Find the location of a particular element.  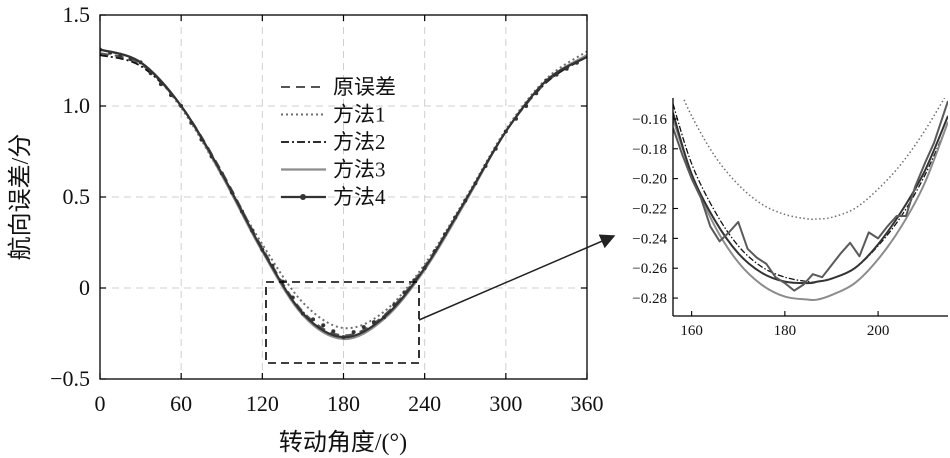

x-tick-label: 180 is located at coordinates (343, 403).